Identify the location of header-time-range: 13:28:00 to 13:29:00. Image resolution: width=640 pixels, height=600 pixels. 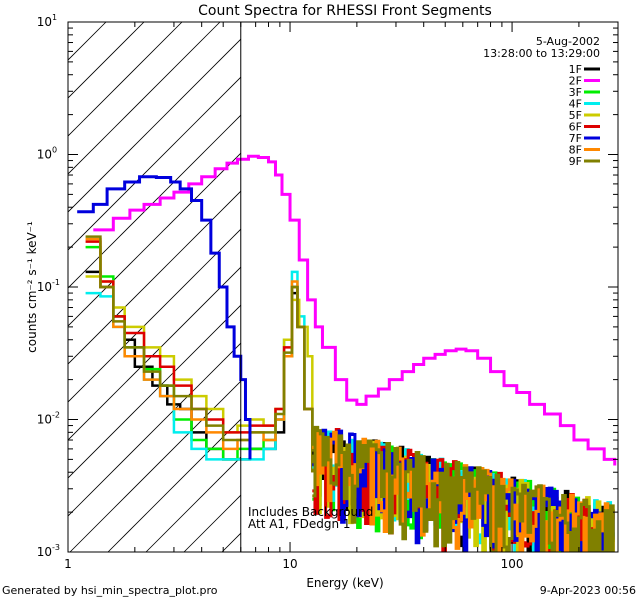
(541, 53).